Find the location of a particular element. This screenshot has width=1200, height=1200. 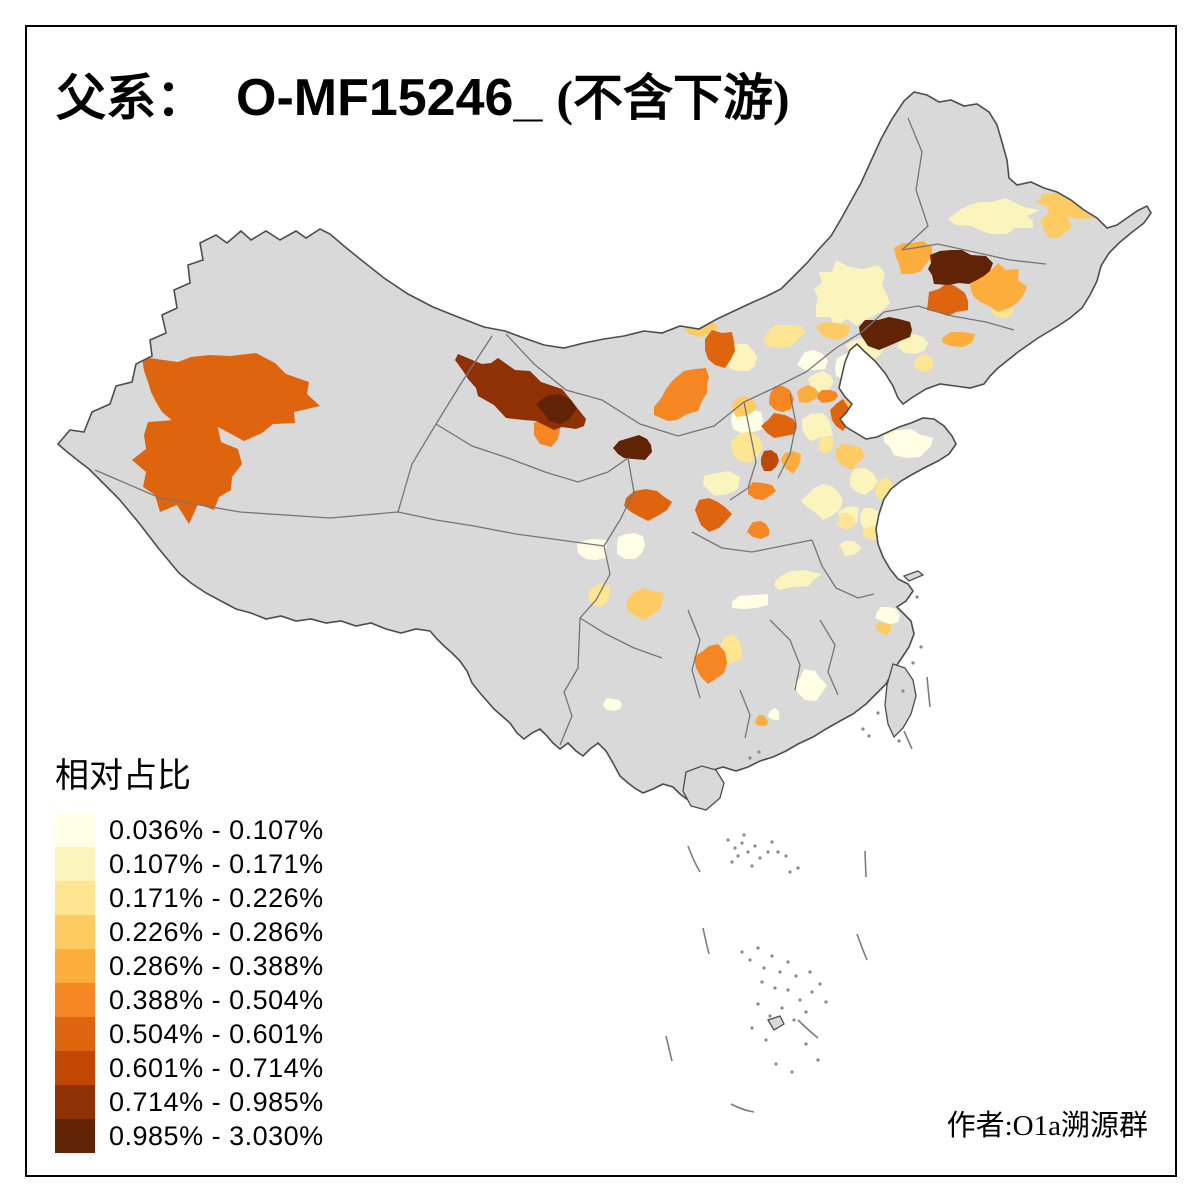

title-suffix: (不含下游) is located at coordinates (673, 98).